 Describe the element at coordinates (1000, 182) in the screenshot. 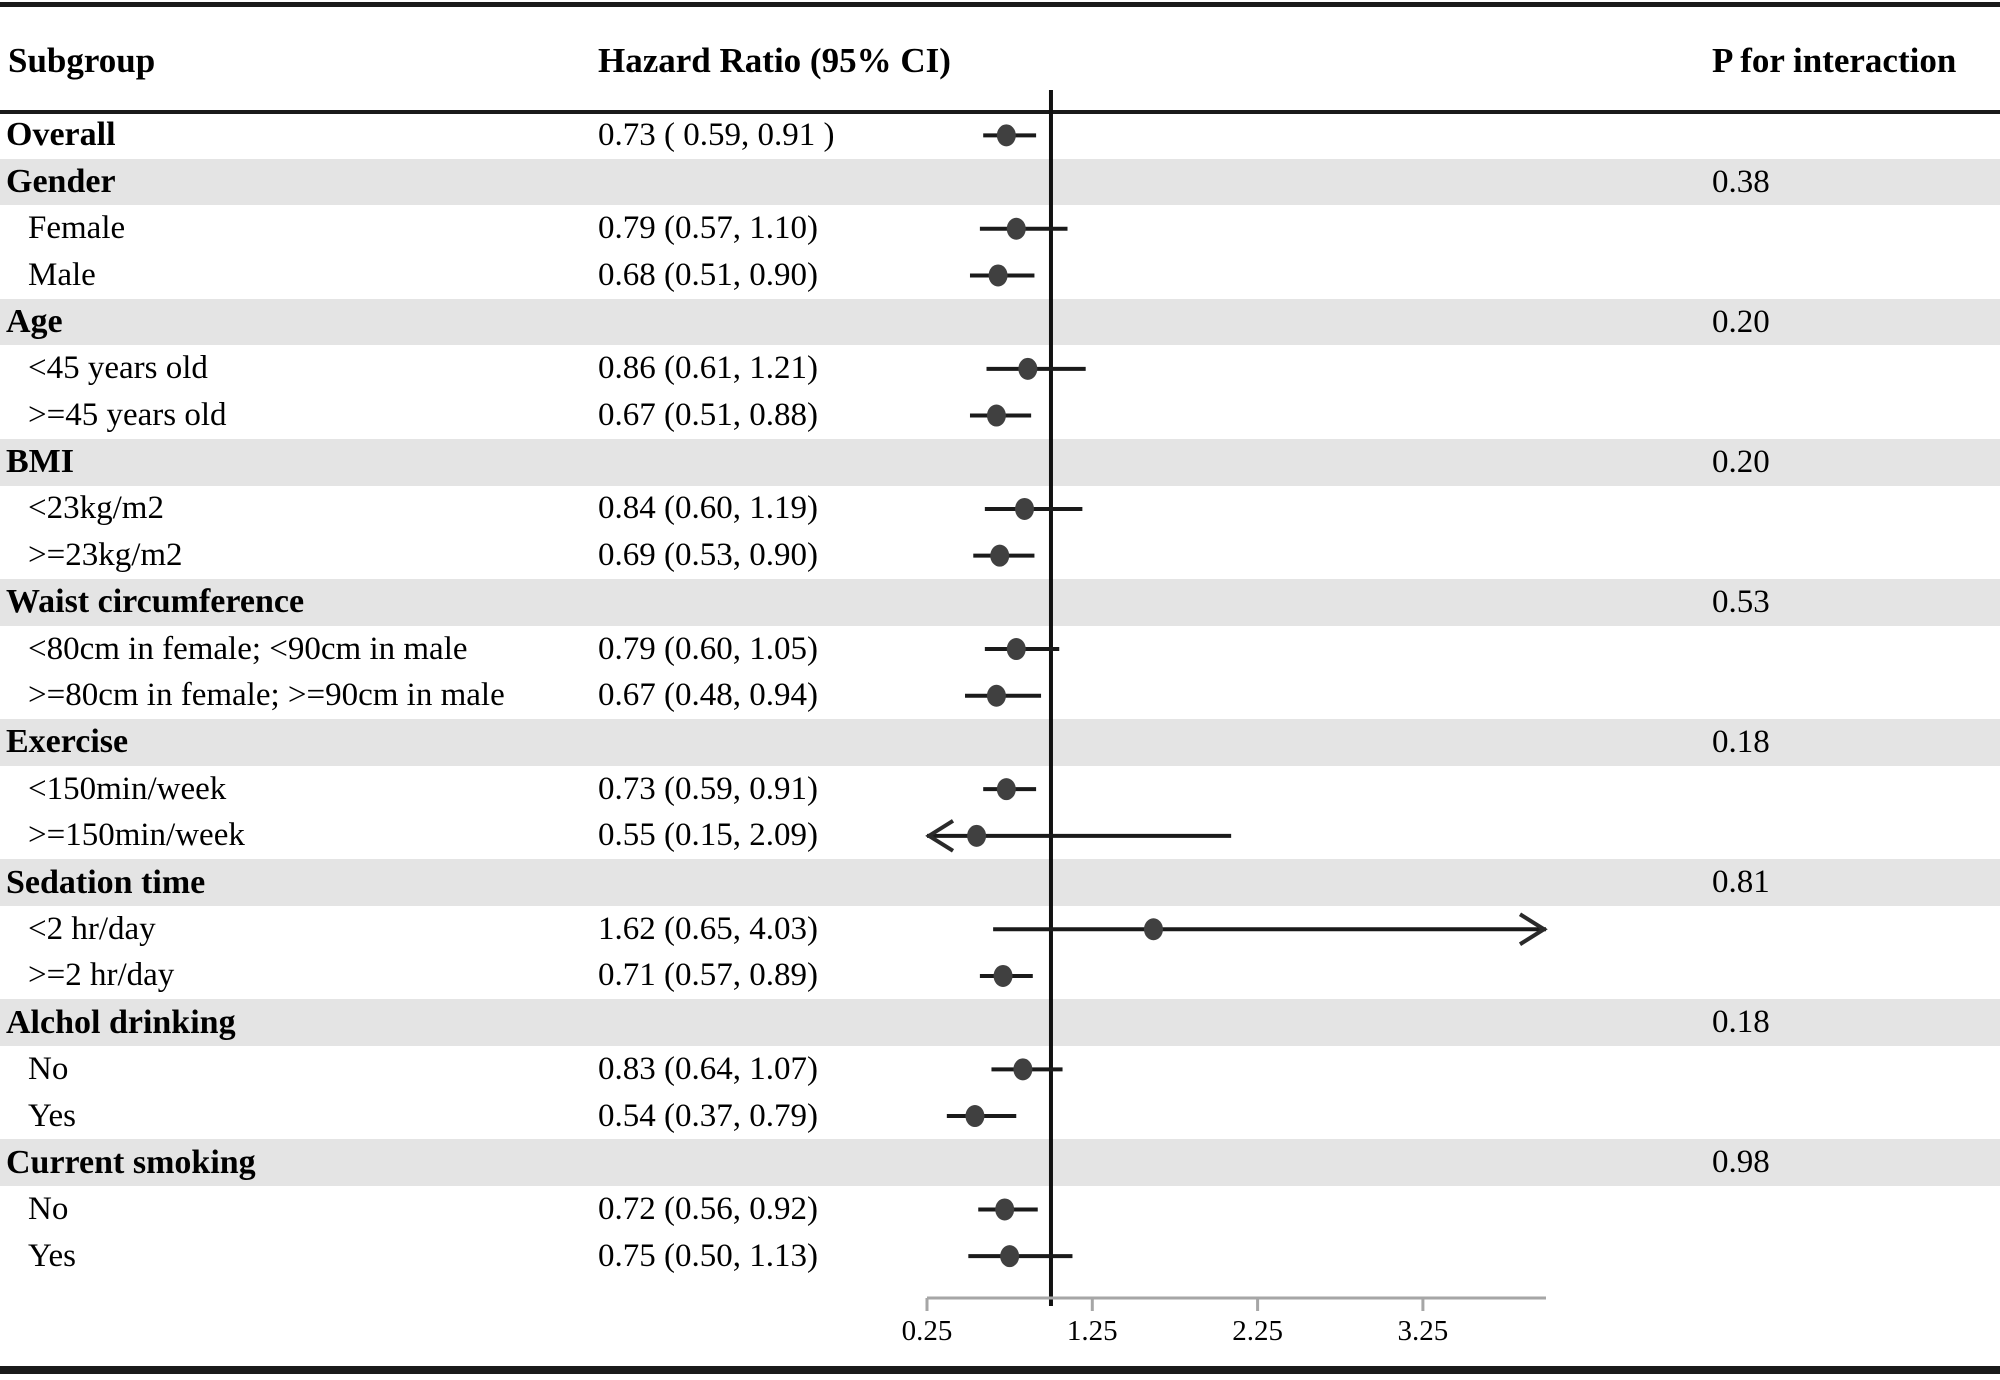

I see `group-header-row: Gender 0.38` at that location.